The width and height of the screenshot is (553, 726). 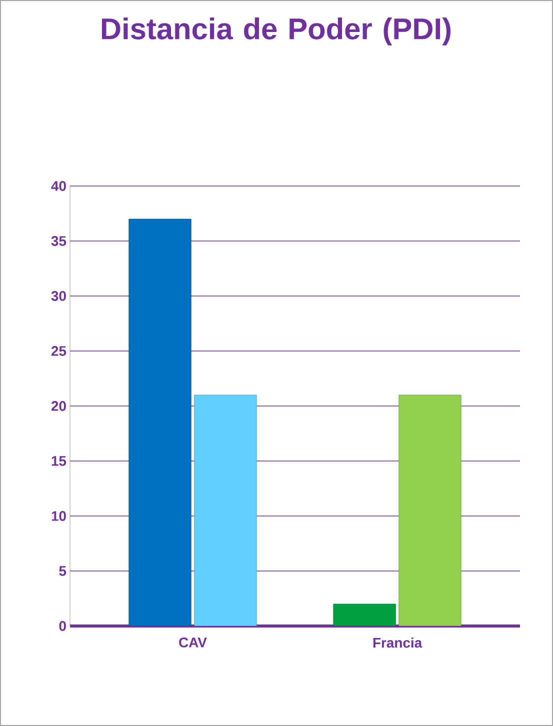 What do you see at coordinates (193, 642) in the screenshot?
I see `x-tick-label: CAV` at bounding box center [193, 642].